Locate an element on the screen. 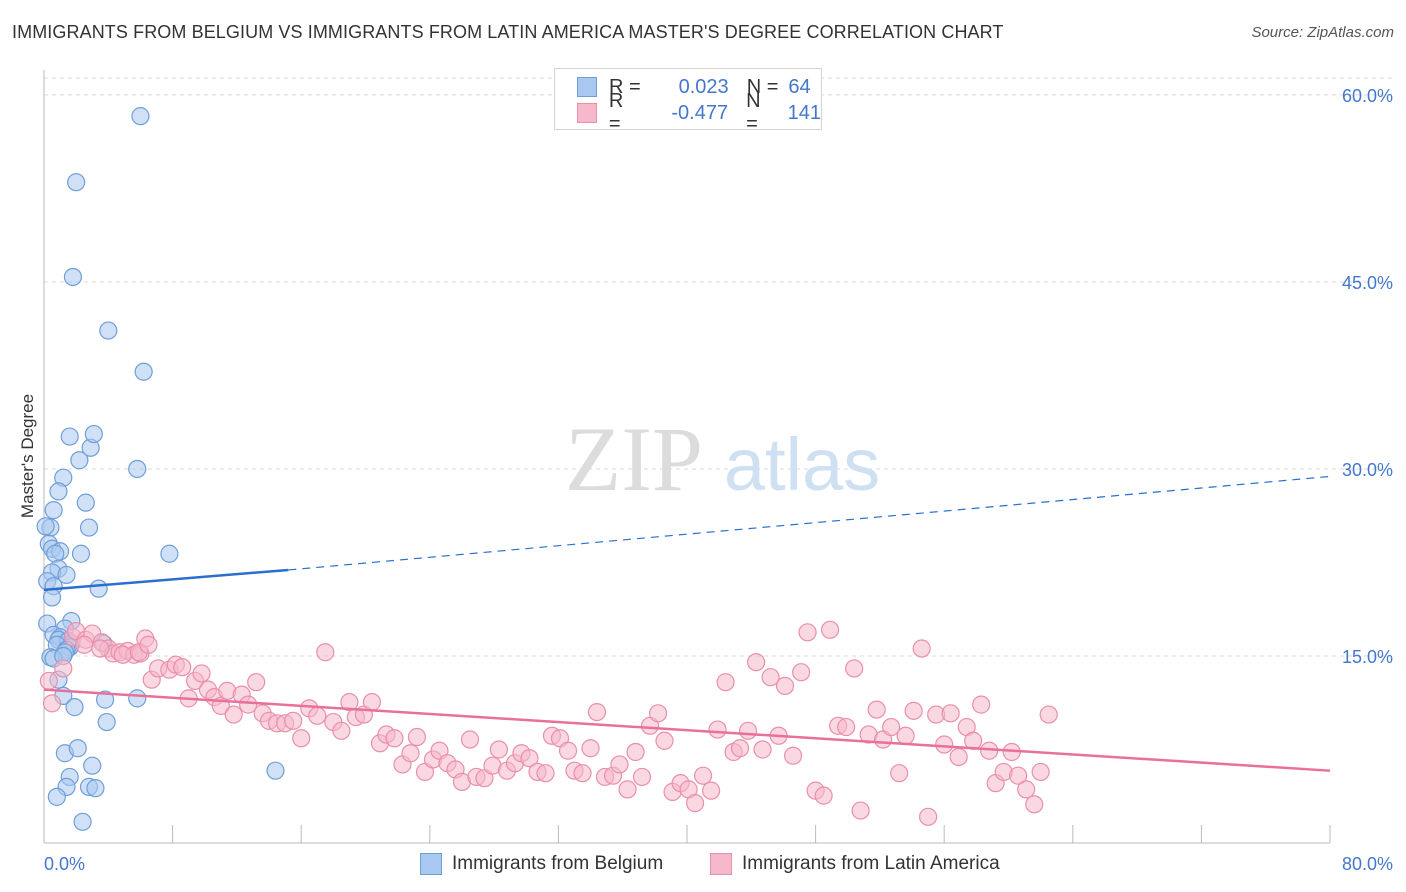 Image resolution: width=1406 pixels, height=892 pixels. legend-swatch-belgium is located at coordinates (587, 87).